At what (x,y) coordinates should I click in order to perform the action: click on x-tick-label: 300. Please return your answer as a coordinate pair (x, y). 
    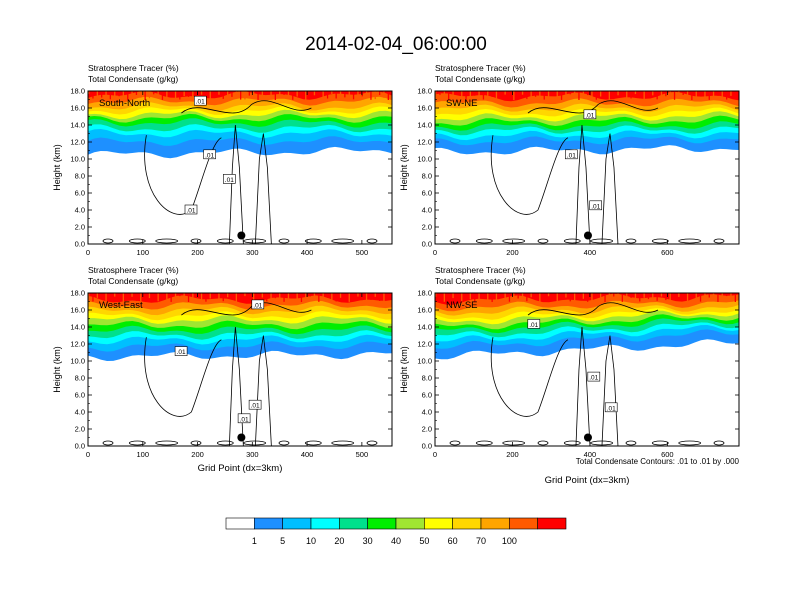
    Looking at the image, I should click on (252, 454).